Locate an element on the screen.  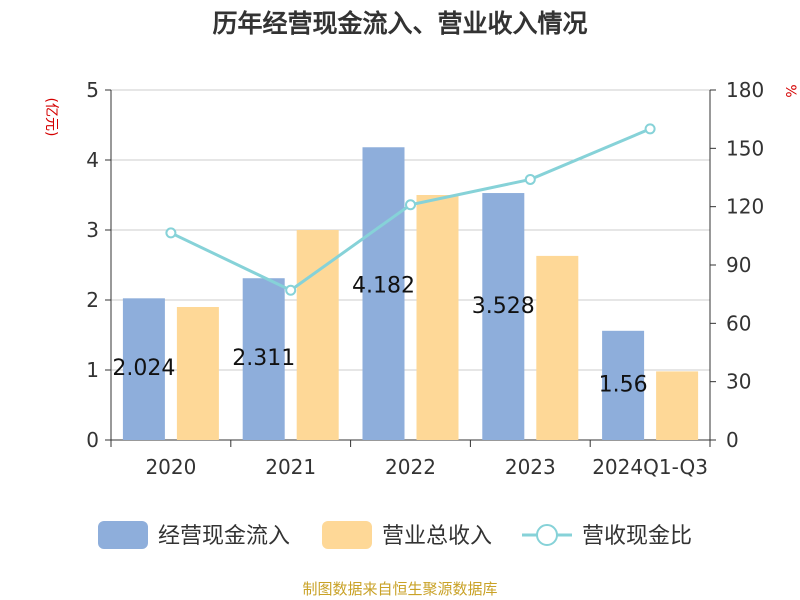
y-tick-label-right: 60 is located at coordinates (738, 323).